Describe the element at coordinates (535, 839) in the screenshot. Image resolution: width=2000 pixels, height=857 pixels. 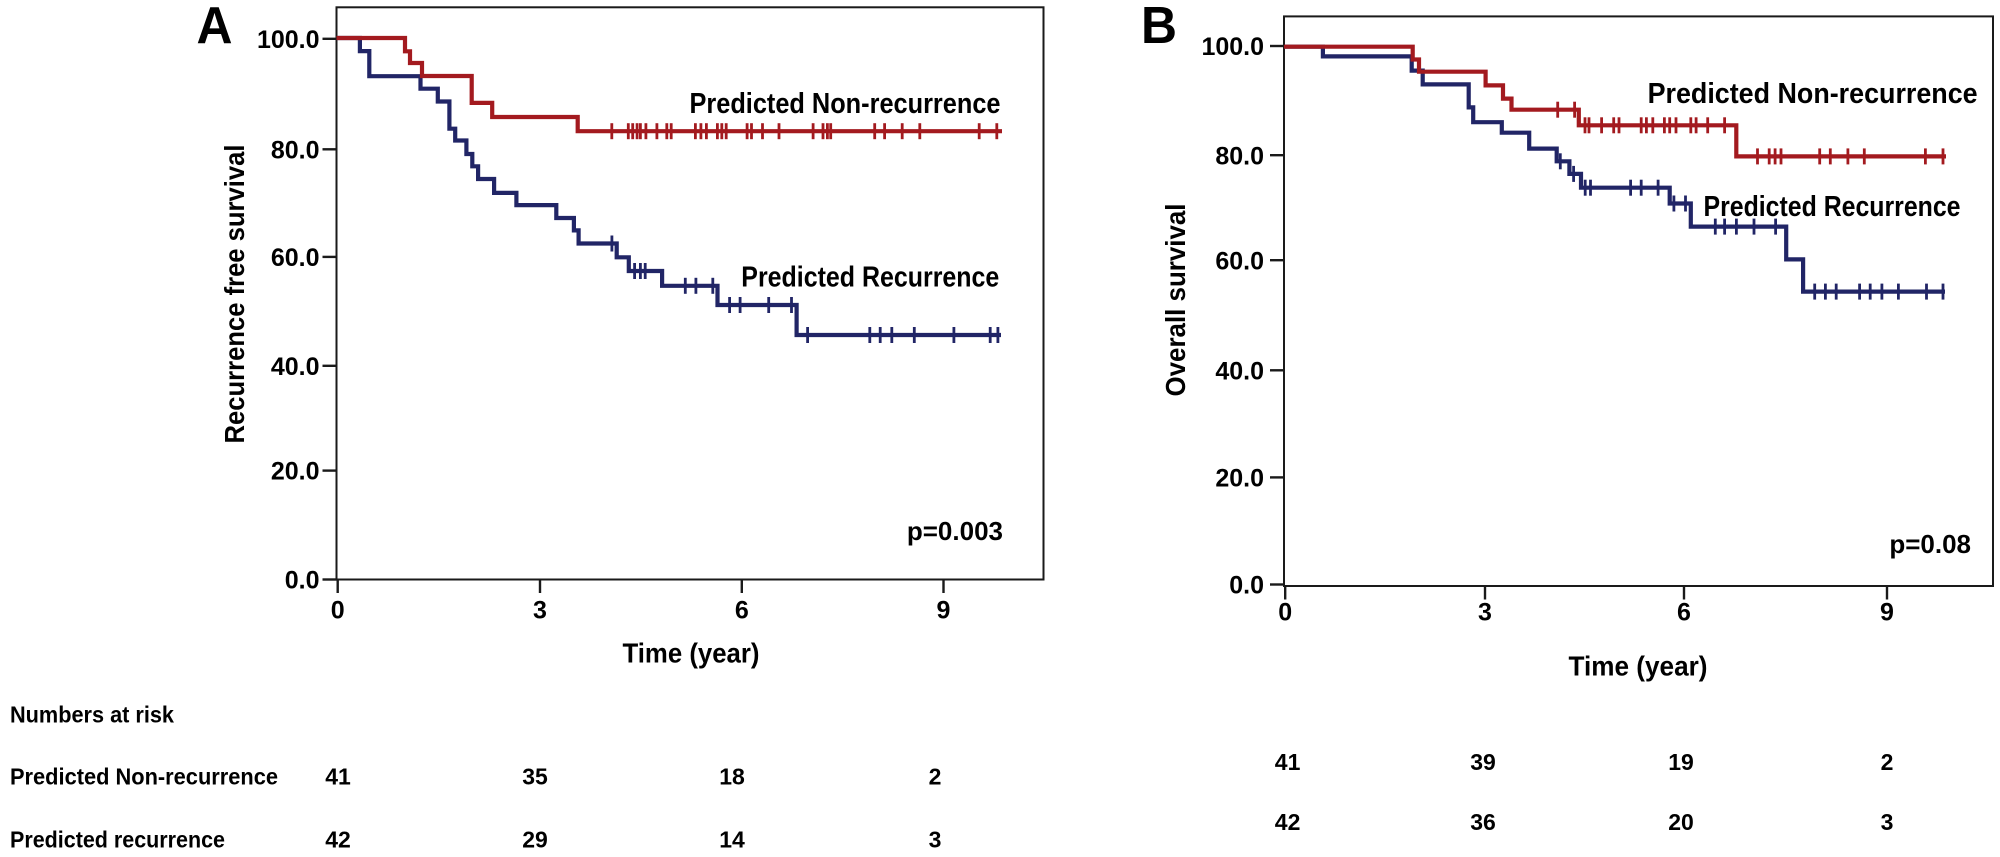
I see `svg-text: 29` at that location.